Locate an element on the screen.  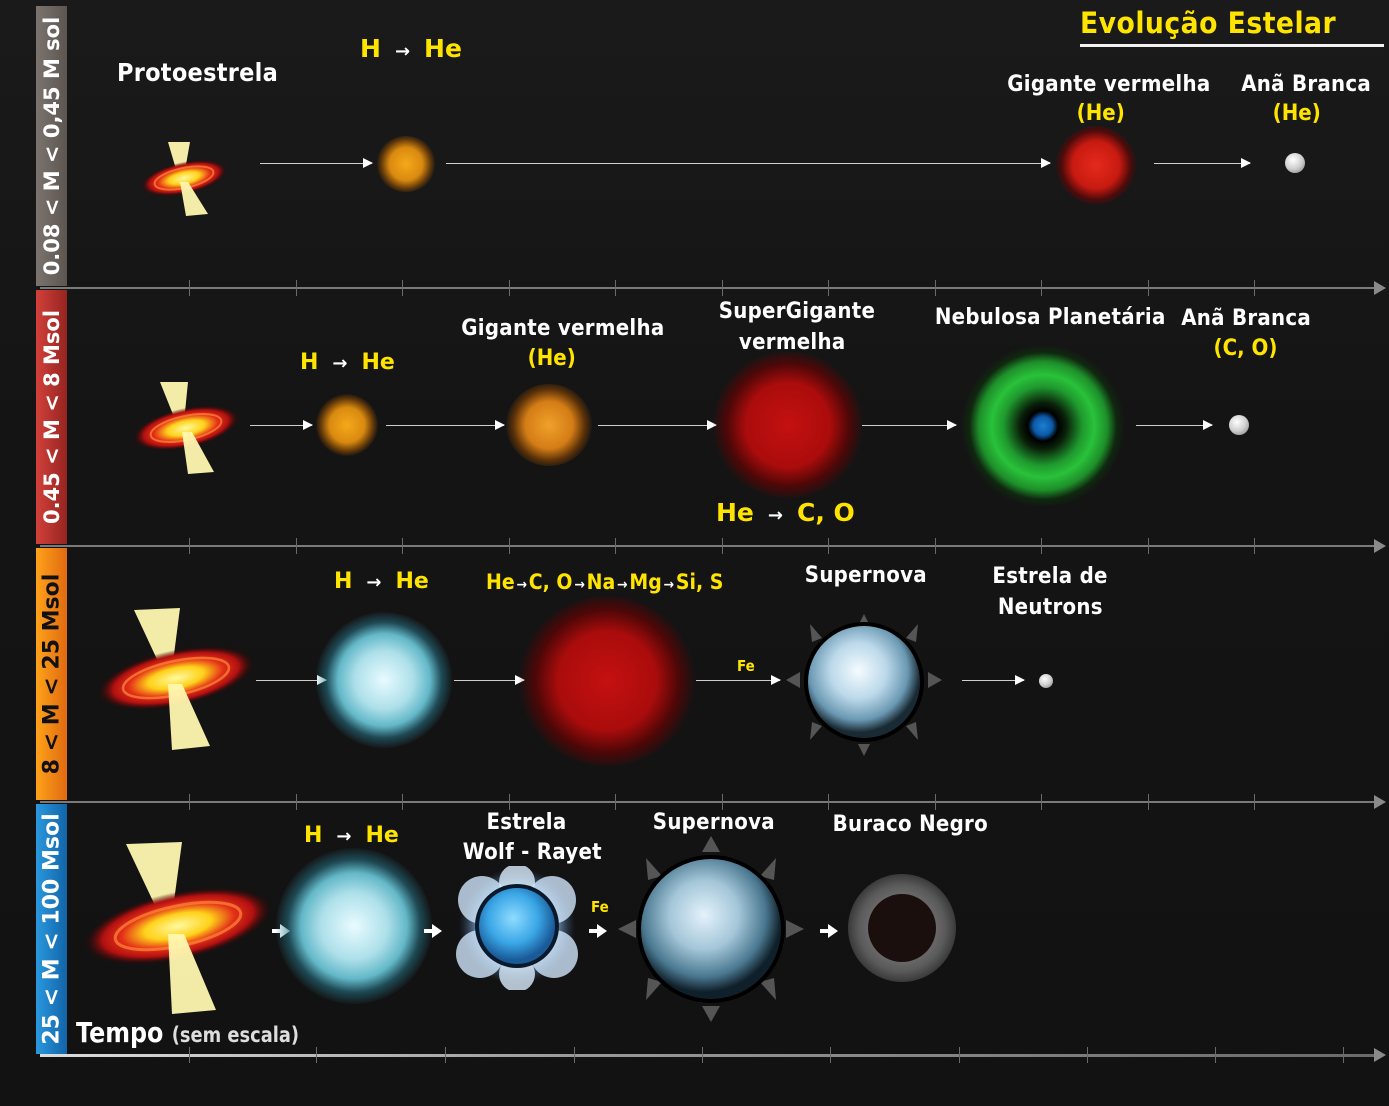
stage-note-white-dwarf: (He) is located at coordinates (1296, 113).